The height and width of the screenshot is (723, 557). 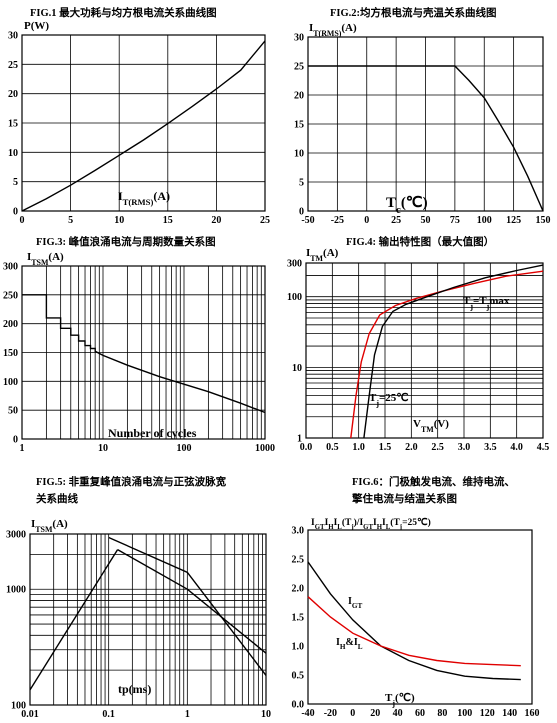 I want to click on fig2-y-tick-label: 30, so click(x=299, y=38).